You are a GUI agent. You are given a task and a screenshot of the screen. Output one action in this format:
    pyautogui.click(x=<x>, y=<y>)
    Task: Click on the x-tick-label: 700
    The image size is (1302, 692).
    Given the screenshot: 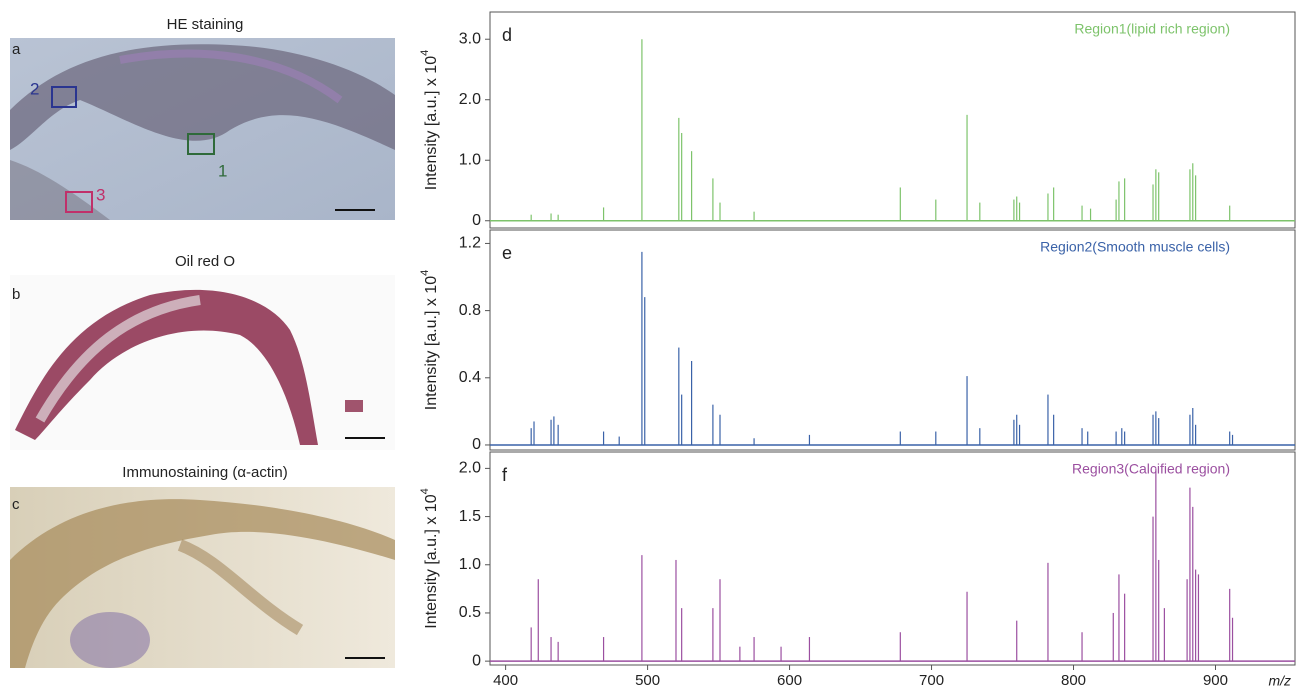 What is the action you would take?
    pyautogui.click(x=931, y=680)
    